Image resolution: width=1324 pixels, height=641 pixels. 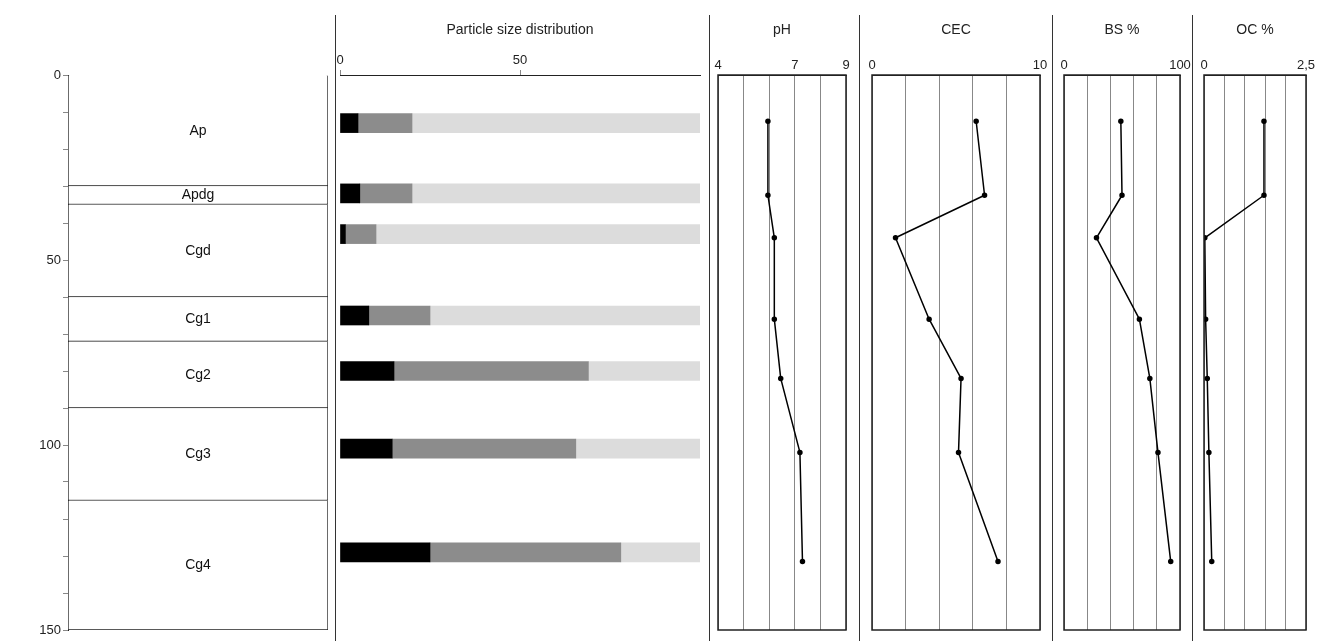 I want to click on series-label: Cg4, so click(x=198, y=564).